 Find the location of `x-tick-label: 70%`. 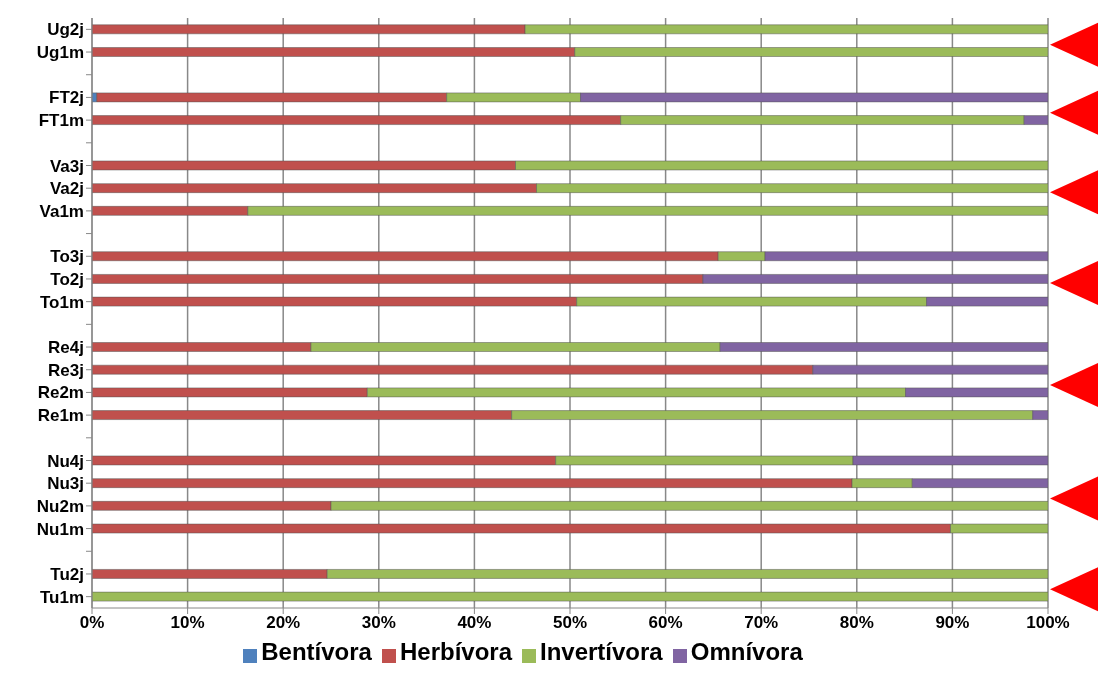

x-tick-label: 70% is located at coordinates (761, 623).